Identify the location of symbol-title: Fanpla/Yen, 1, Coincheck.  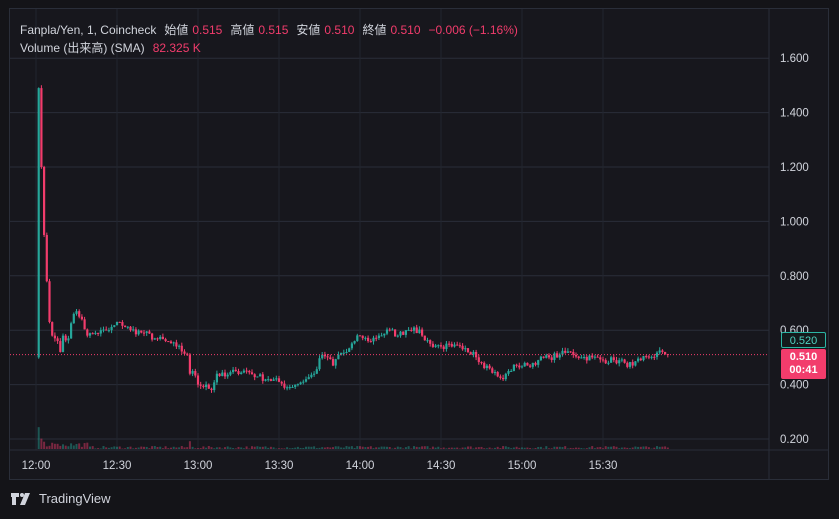
(88, 29).